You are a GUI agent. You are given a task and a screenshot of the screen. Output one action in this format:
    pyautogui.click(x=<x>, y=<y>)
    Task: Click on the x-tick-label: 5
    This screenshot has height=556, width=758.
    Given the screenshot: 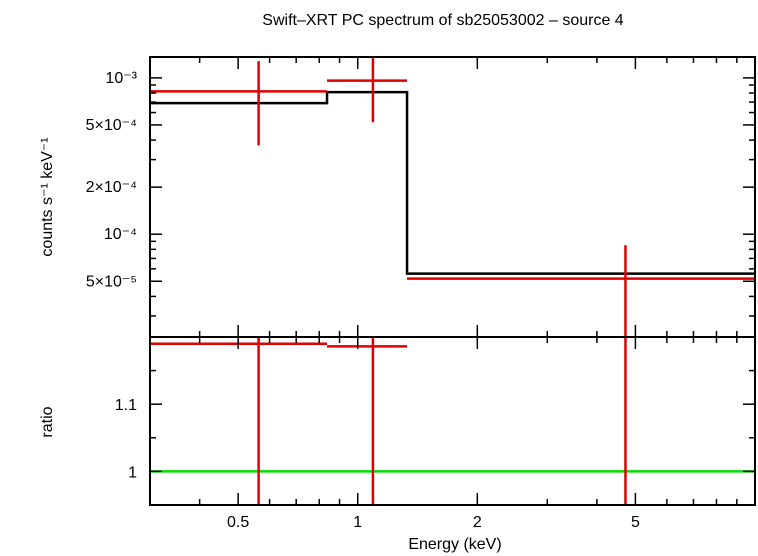 What is the action you would take?
    pyautogui.click(x=635, y=522)
    